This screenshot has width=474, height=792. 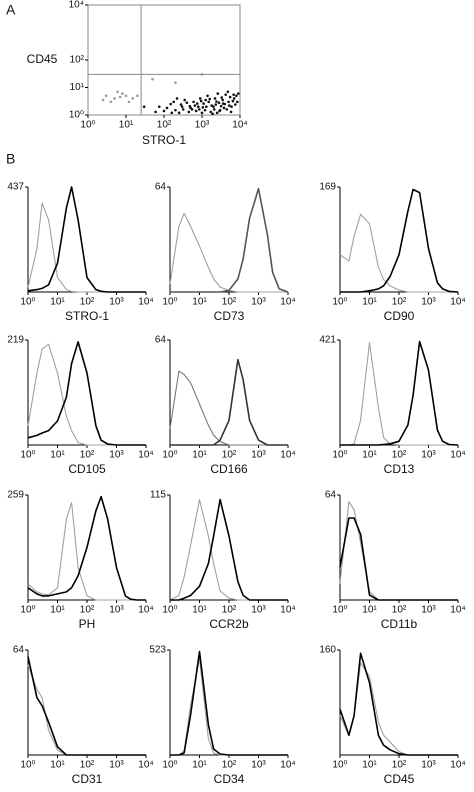 What do you see at coordinates (11, 10) in the screenshot?
I see `panel-label: A` at bounding box center [11, 10].